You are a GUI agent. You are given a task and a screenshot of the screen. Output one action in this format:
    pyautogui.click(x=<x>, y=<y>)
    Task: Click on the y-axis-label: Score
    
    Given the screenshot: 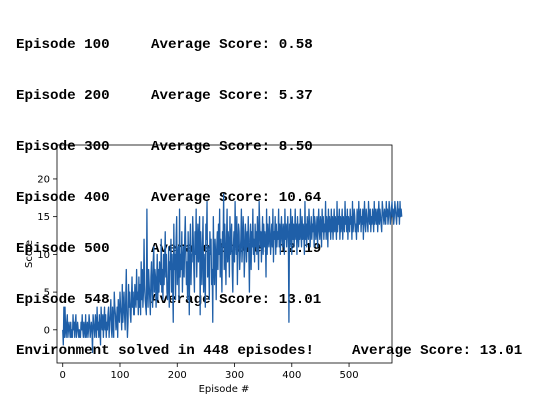 What is the action you would take?
    pyautogui.click(x=29, y=254)
    